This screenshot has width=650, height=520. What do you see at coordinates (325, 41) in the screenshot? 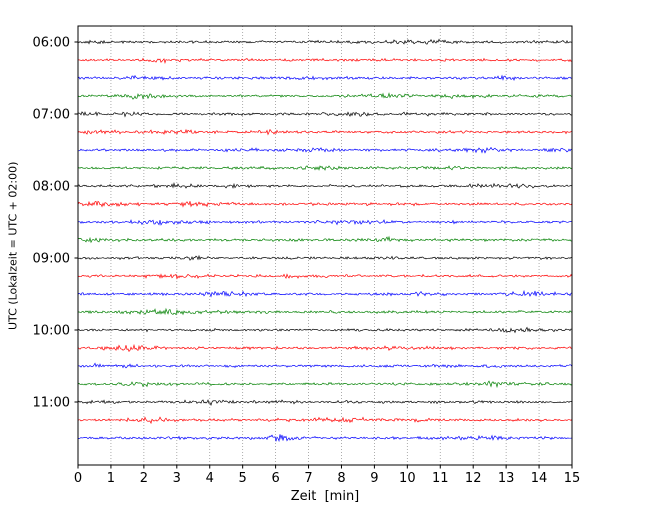
I see `seismo-trace-06:00` at bounding box center [325, 41].